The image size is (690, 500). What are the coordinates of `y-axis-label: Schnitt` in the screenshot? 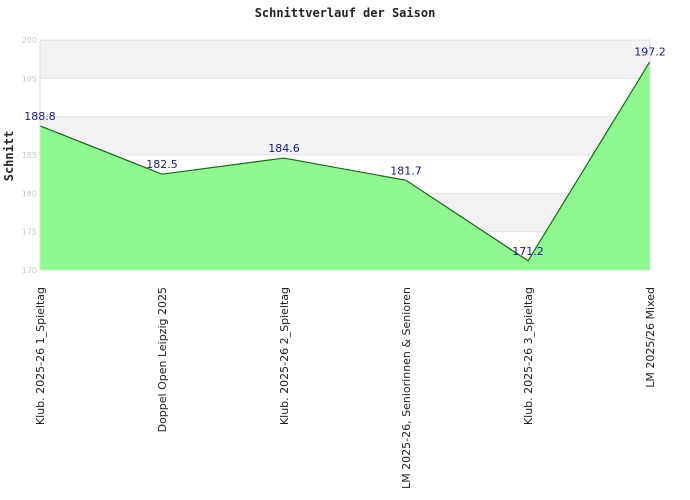 It's located at (9, 156).